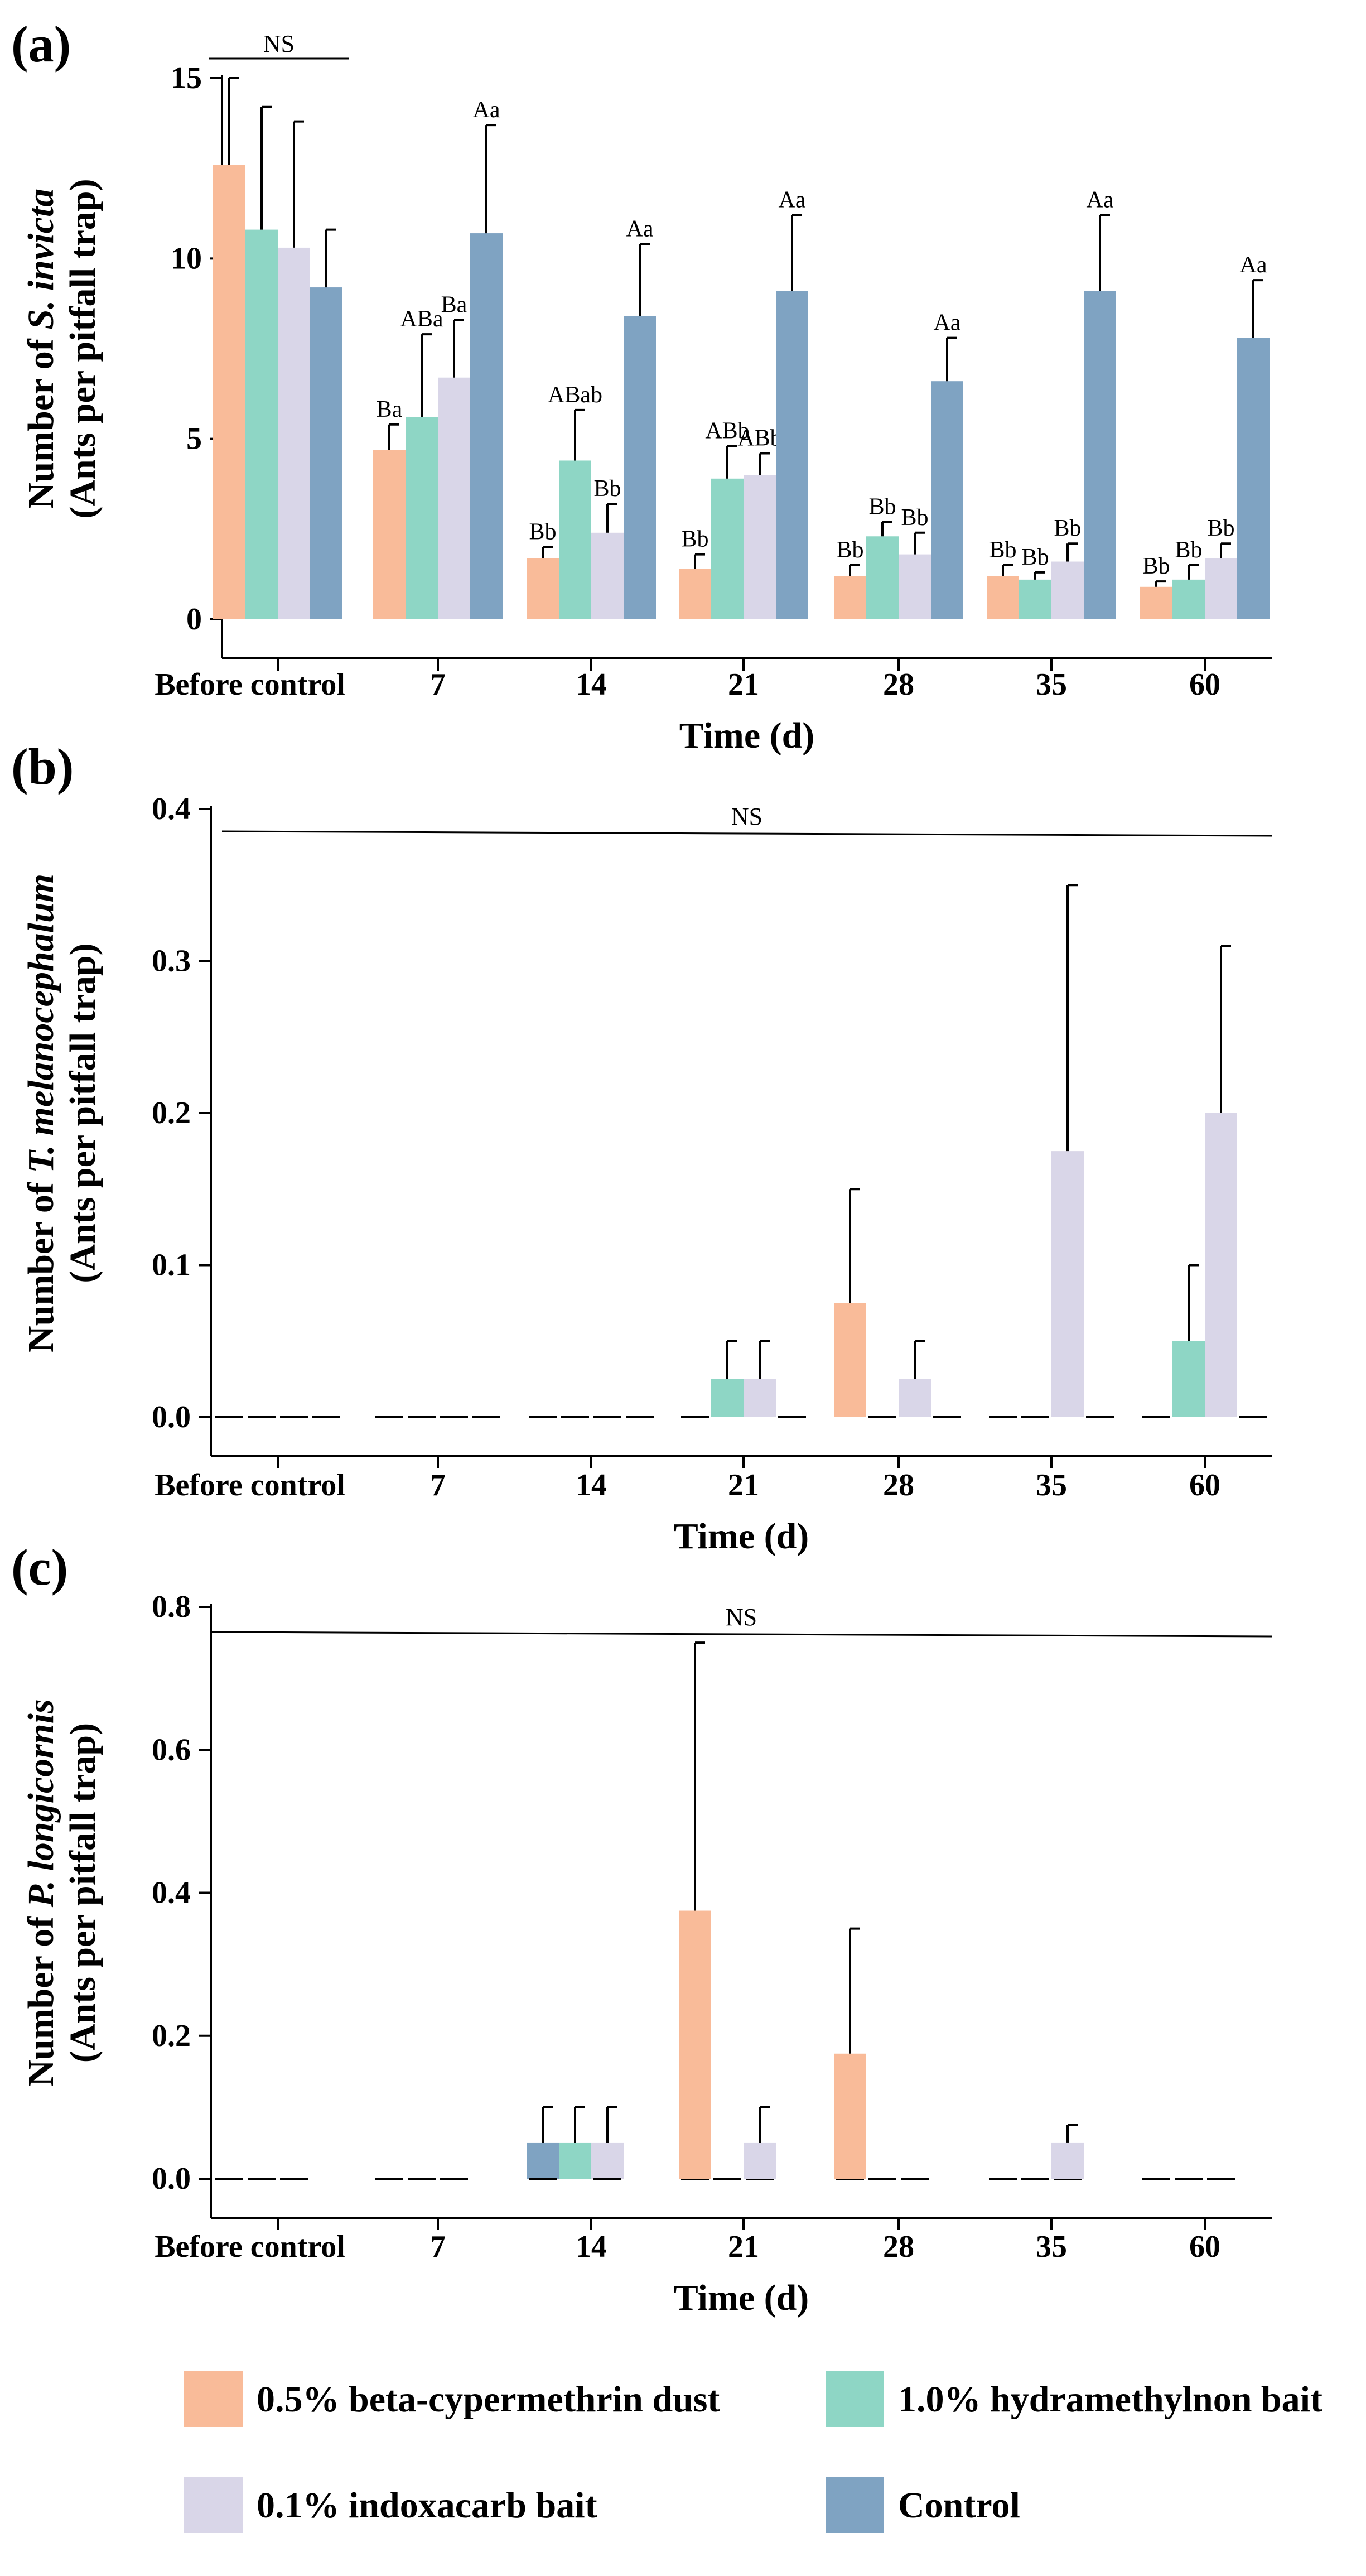 The image size is (1366, 2576). Describe the element at coordinates (427, 2505) in the screenshot. I see `legend-label: 0.1% indoxacarb bait` at that location.